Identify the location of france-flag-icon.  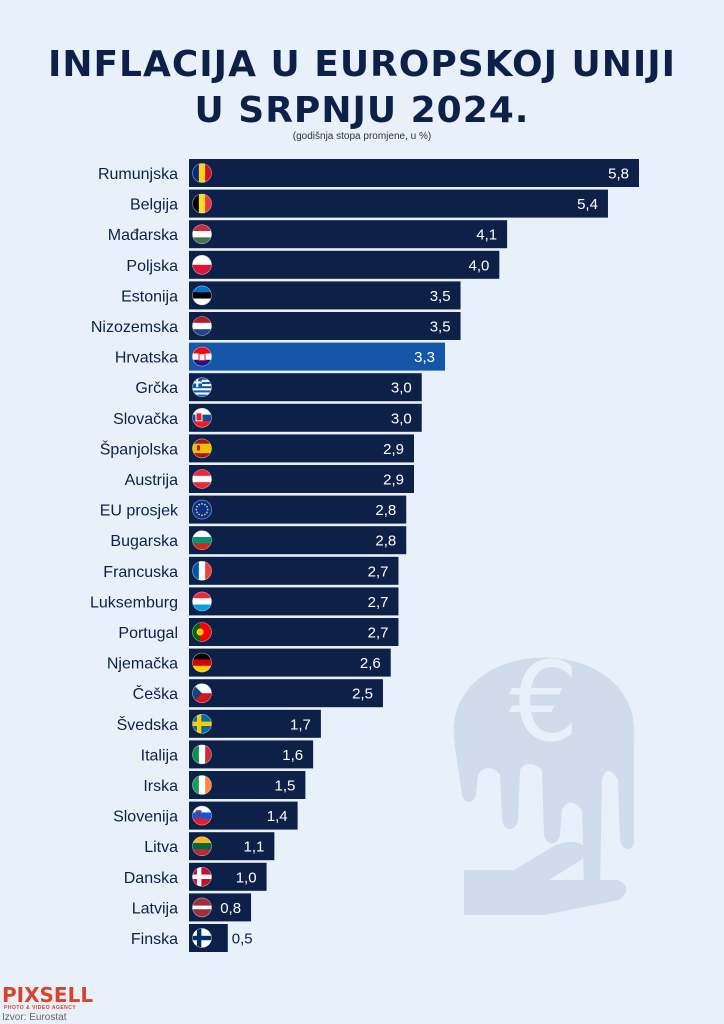
(202, 571).